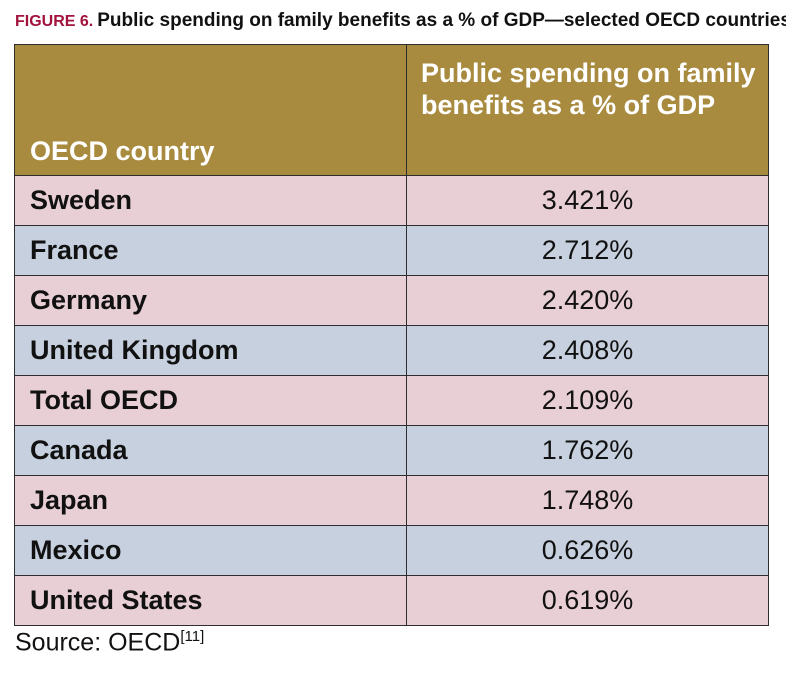  I want to click on table-row: Total OECD 2.109%, so click(391, 400).